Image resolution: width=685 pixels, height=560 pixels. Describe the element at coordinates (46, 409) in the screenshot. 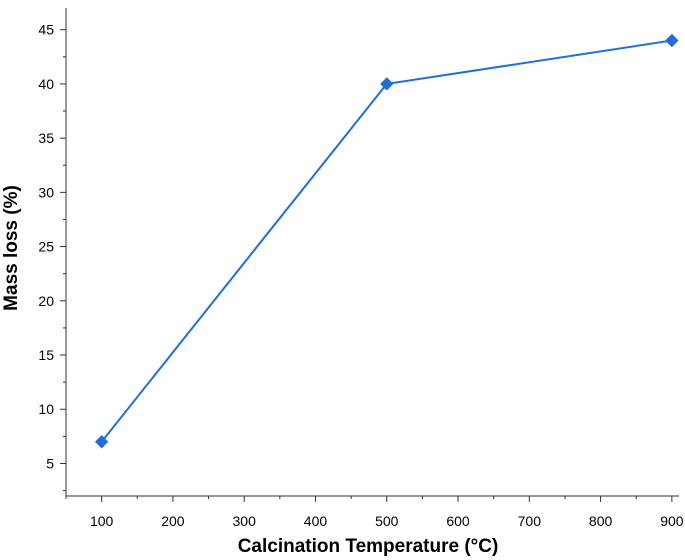

I see `y-tick-label: 10` at that location.